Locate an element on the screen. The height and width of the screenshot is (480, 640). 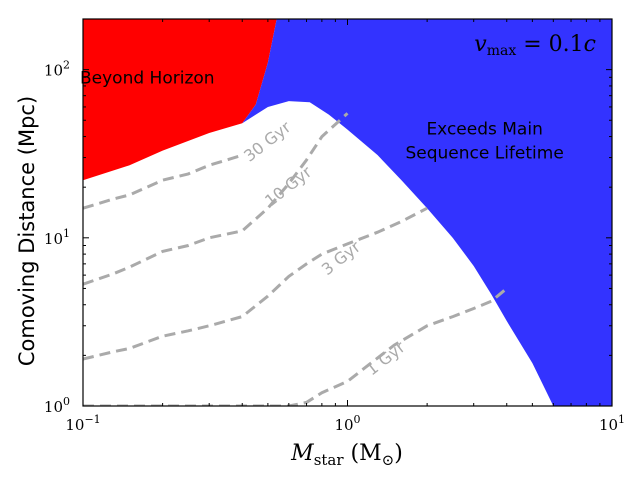
x-tick-label: 10⁻¹ is located at coordinates (82, 423).